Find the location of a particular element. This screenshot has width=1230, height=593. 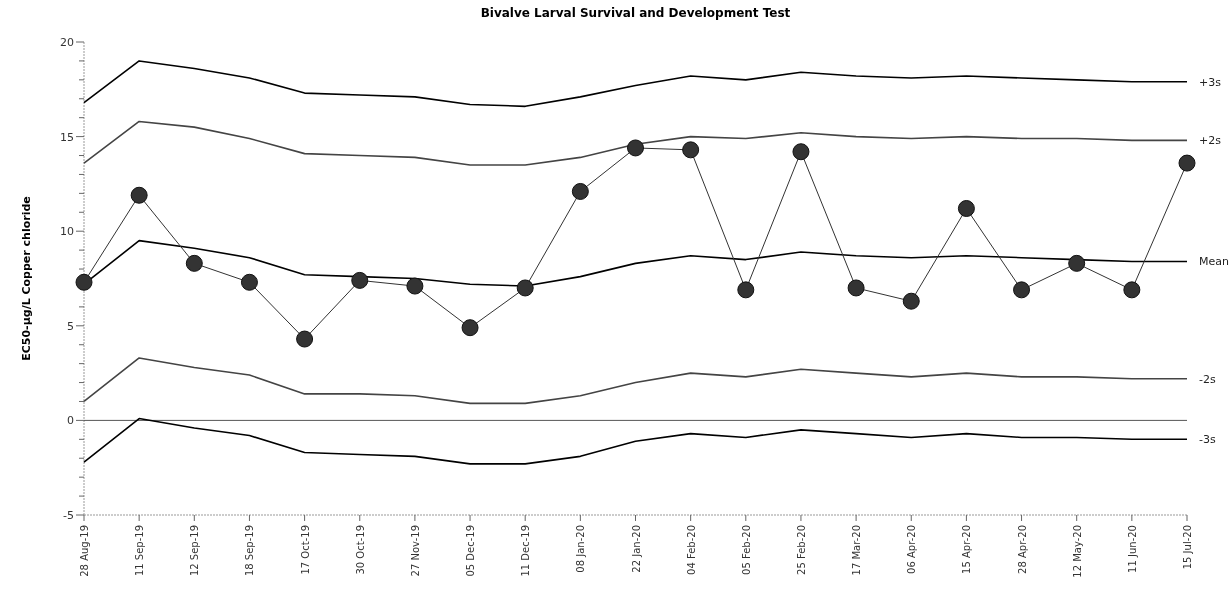

x-tick-label: 11 Jun-20 is located at coordinates (1132, 549).